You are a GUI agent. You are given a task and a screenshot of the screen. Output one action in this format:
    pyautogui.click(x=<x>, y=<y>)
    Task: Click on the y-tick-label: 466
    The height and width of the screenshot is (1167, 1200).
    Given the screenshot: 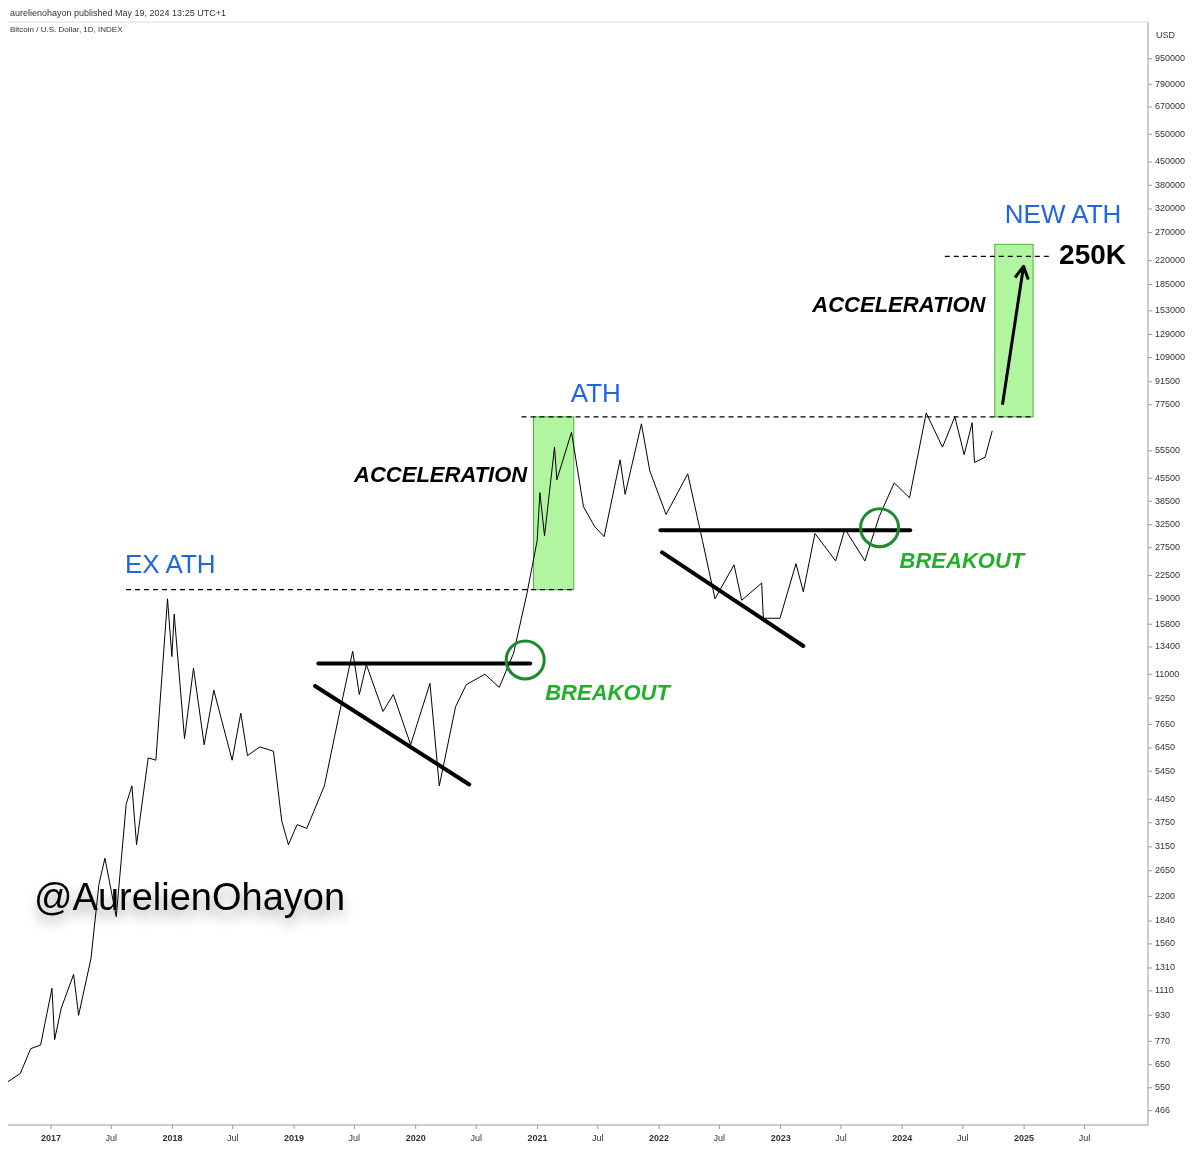 What is the action you would take?
    pyautogui.click(x=1163, y=1110)
    